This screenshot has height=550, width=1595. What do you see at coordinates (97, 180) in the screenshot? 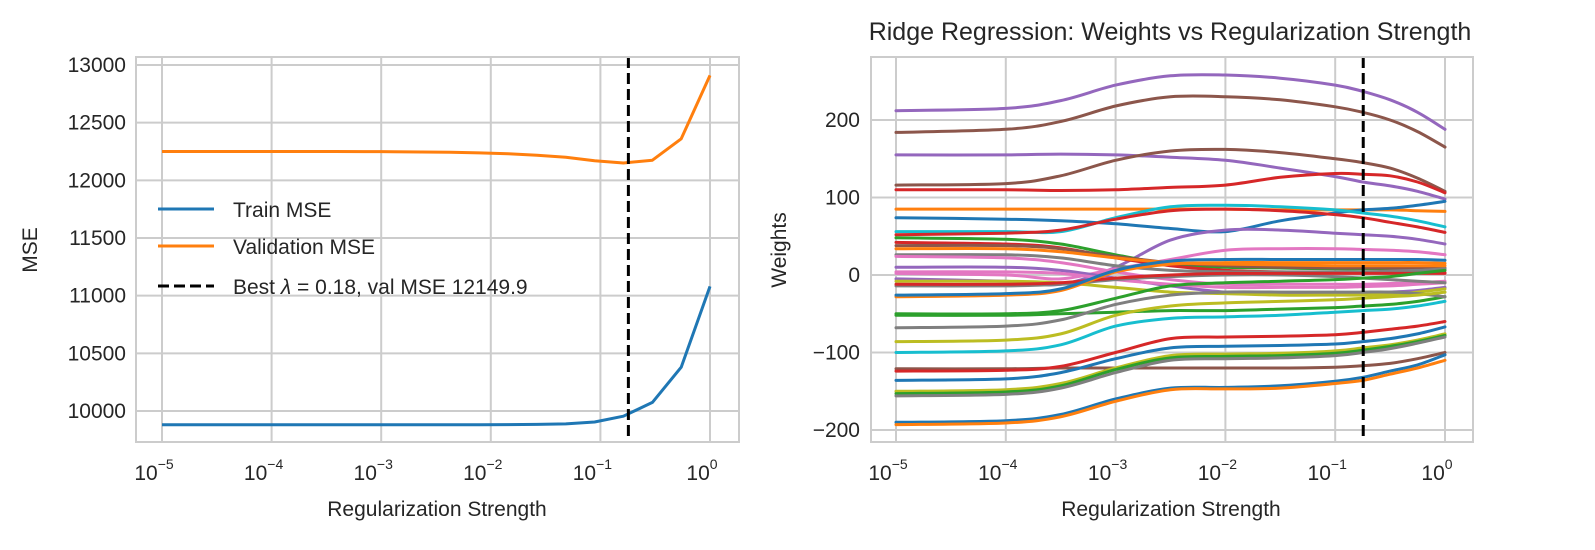
I see `y-tick-label: 12000` at bounding box center [97, 180].